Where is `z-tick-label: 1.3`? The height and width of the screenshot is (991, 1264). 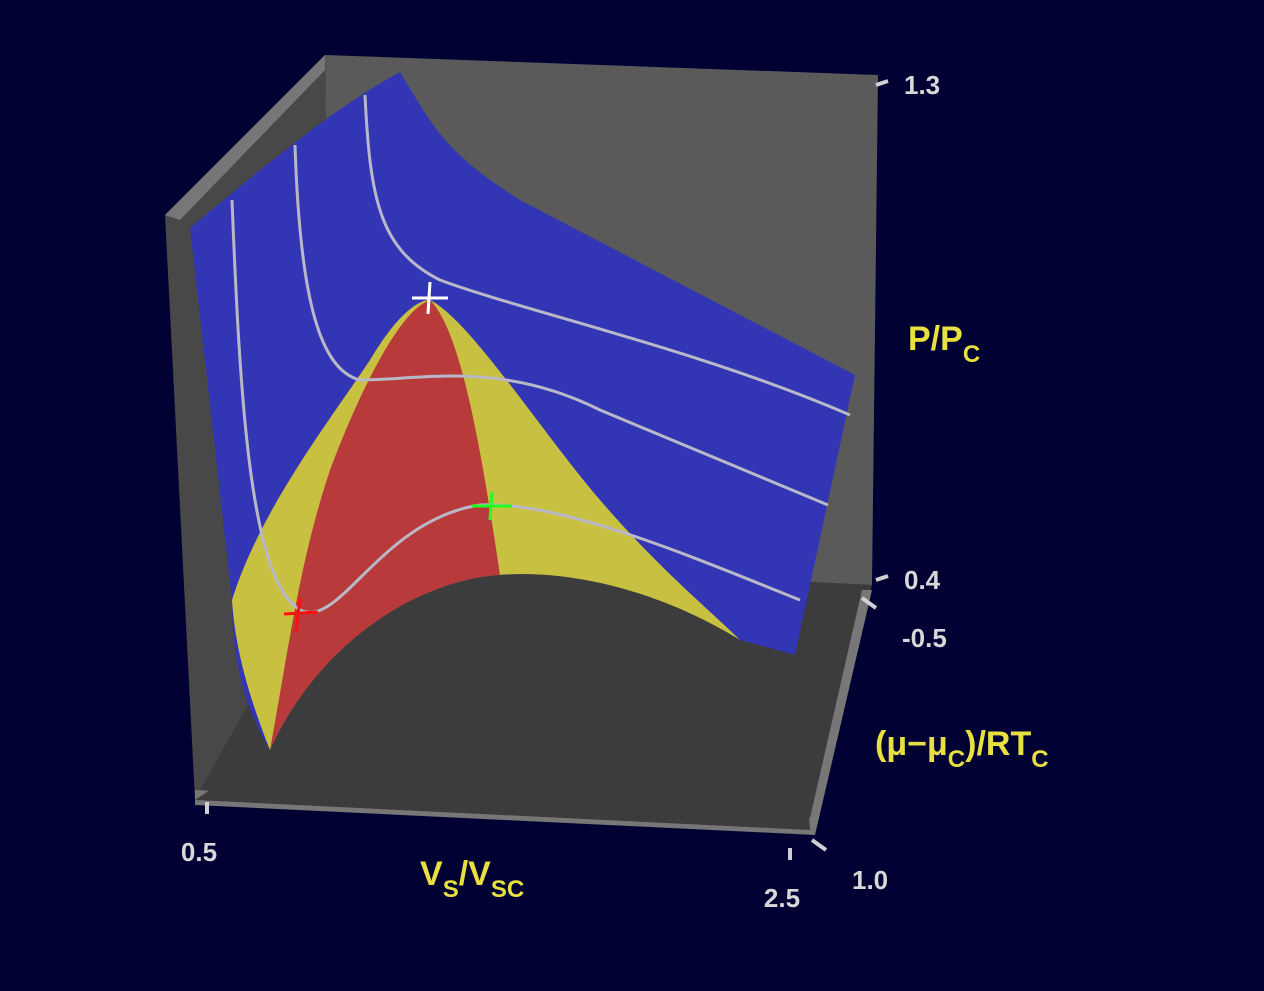
z-tick-label: 1.3 is located at coordinates (922, 85).